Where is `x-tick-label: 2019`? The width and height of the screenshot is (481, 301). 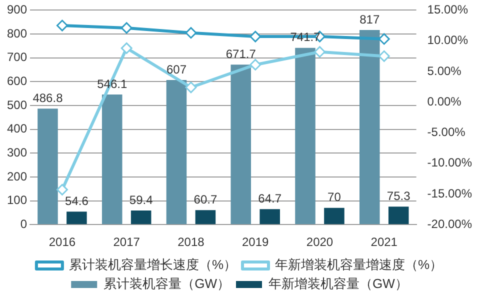
x-tick-label: 2019 is located at coordinates (256, 242).